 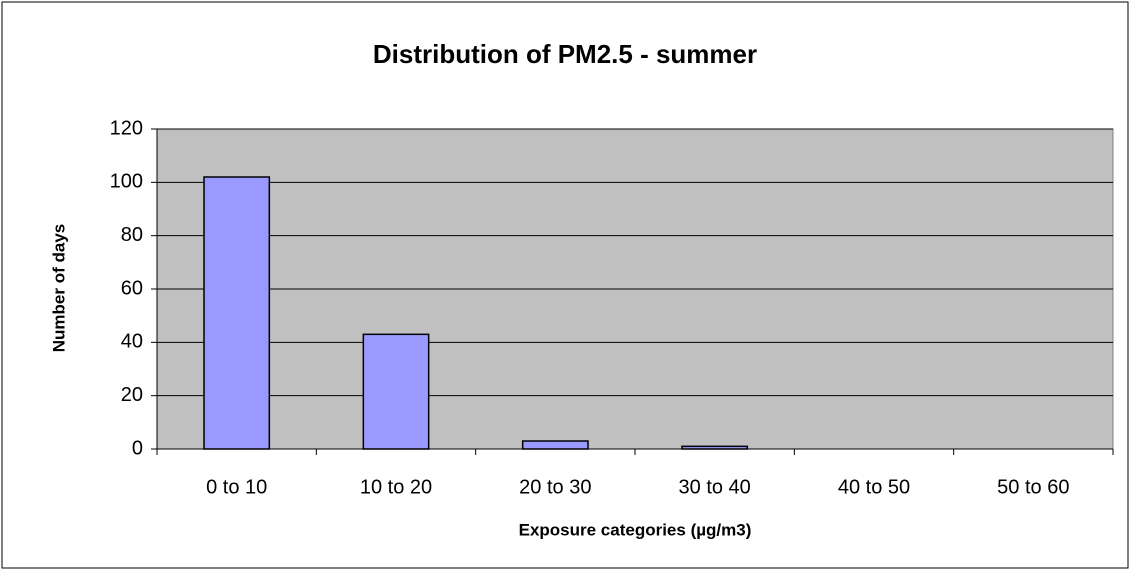 What do you see at coordinates (137, 448) in the screenshot?
I see `y-tick-label: 0` at bounding box center [137, 448].